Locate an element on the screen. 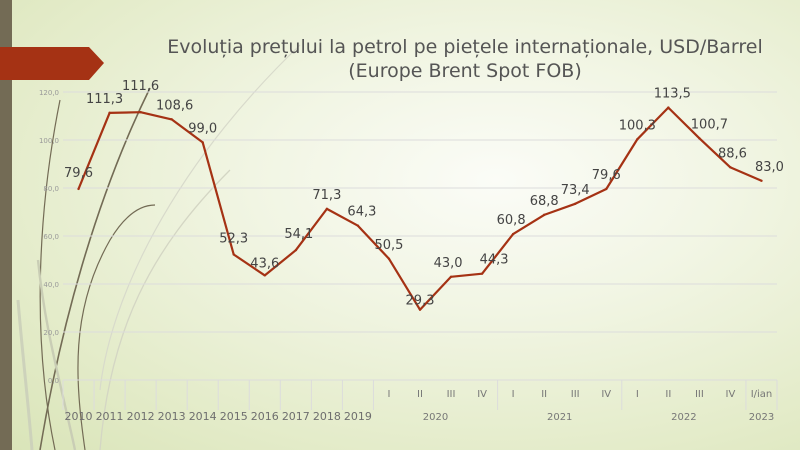 The image size is (800, 450). y-tick-label: 60,0 is located at coordinates (51, 237).